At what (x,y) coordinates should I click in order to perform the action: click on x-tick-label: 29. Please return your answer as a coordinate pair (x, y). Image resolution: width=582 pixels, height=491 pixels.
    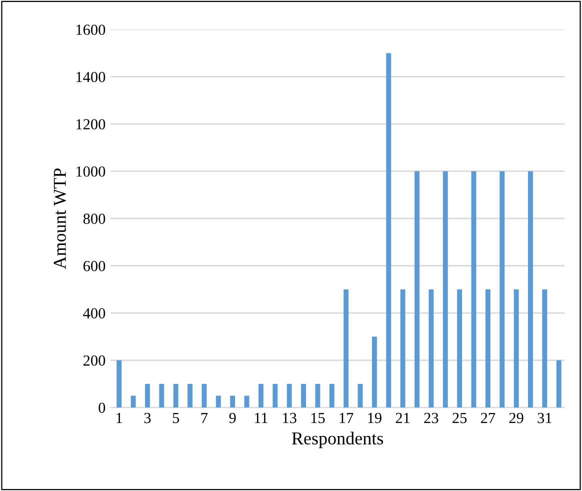
    Looking at the image, I should click on (516, 418).